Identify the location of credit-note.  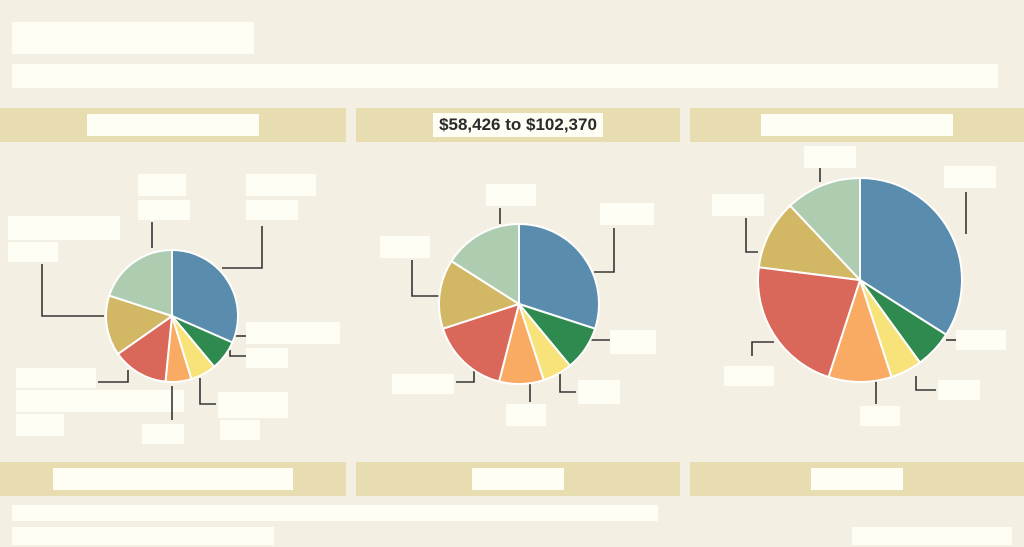
(932, 536).